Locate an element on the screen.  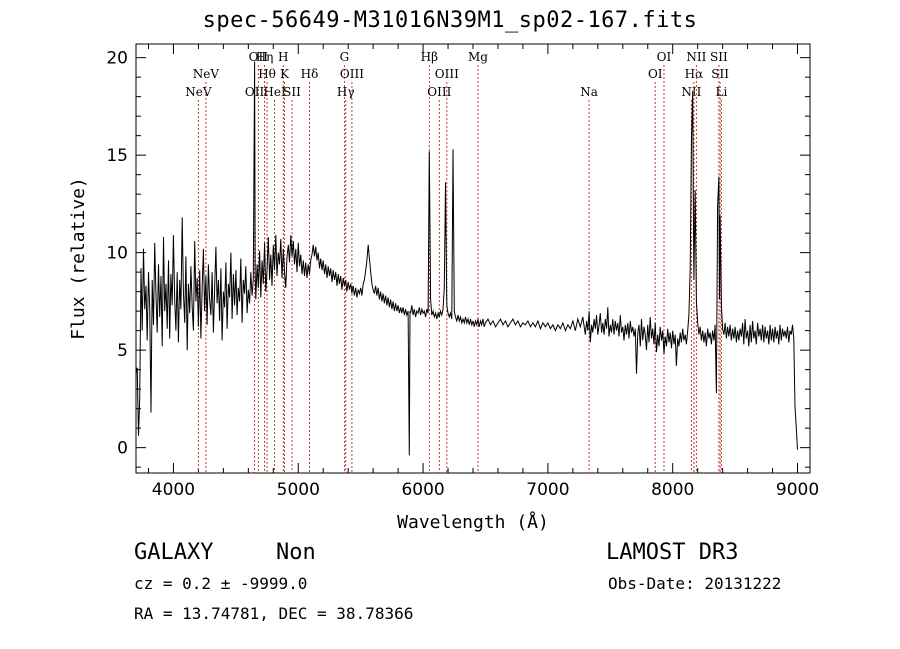
x-tick-label: 7000 is located at coordinates (547, 490).